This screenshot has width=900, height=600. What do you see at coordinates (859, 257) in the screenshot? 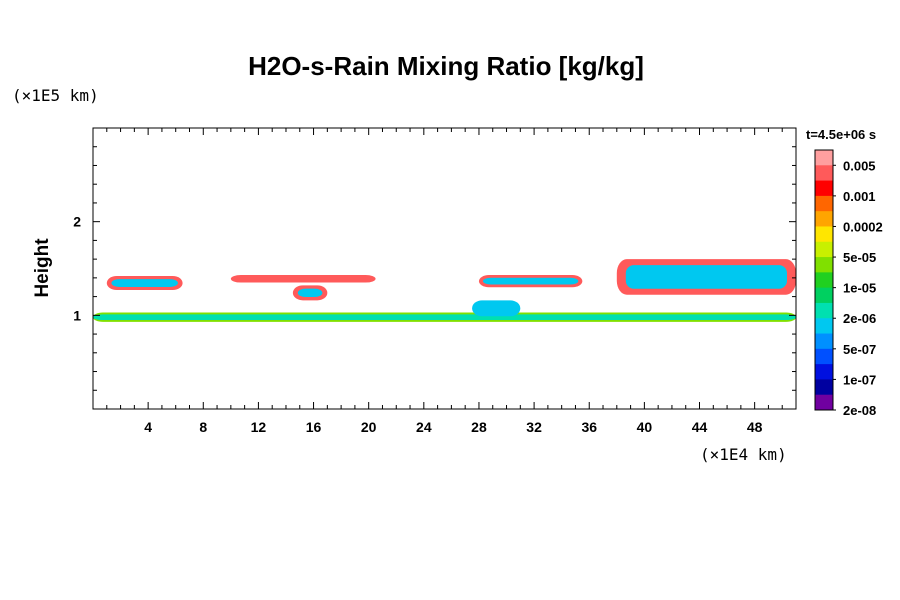
I see `colorbar-label: 5e-05` at bounding box center [859, 257].